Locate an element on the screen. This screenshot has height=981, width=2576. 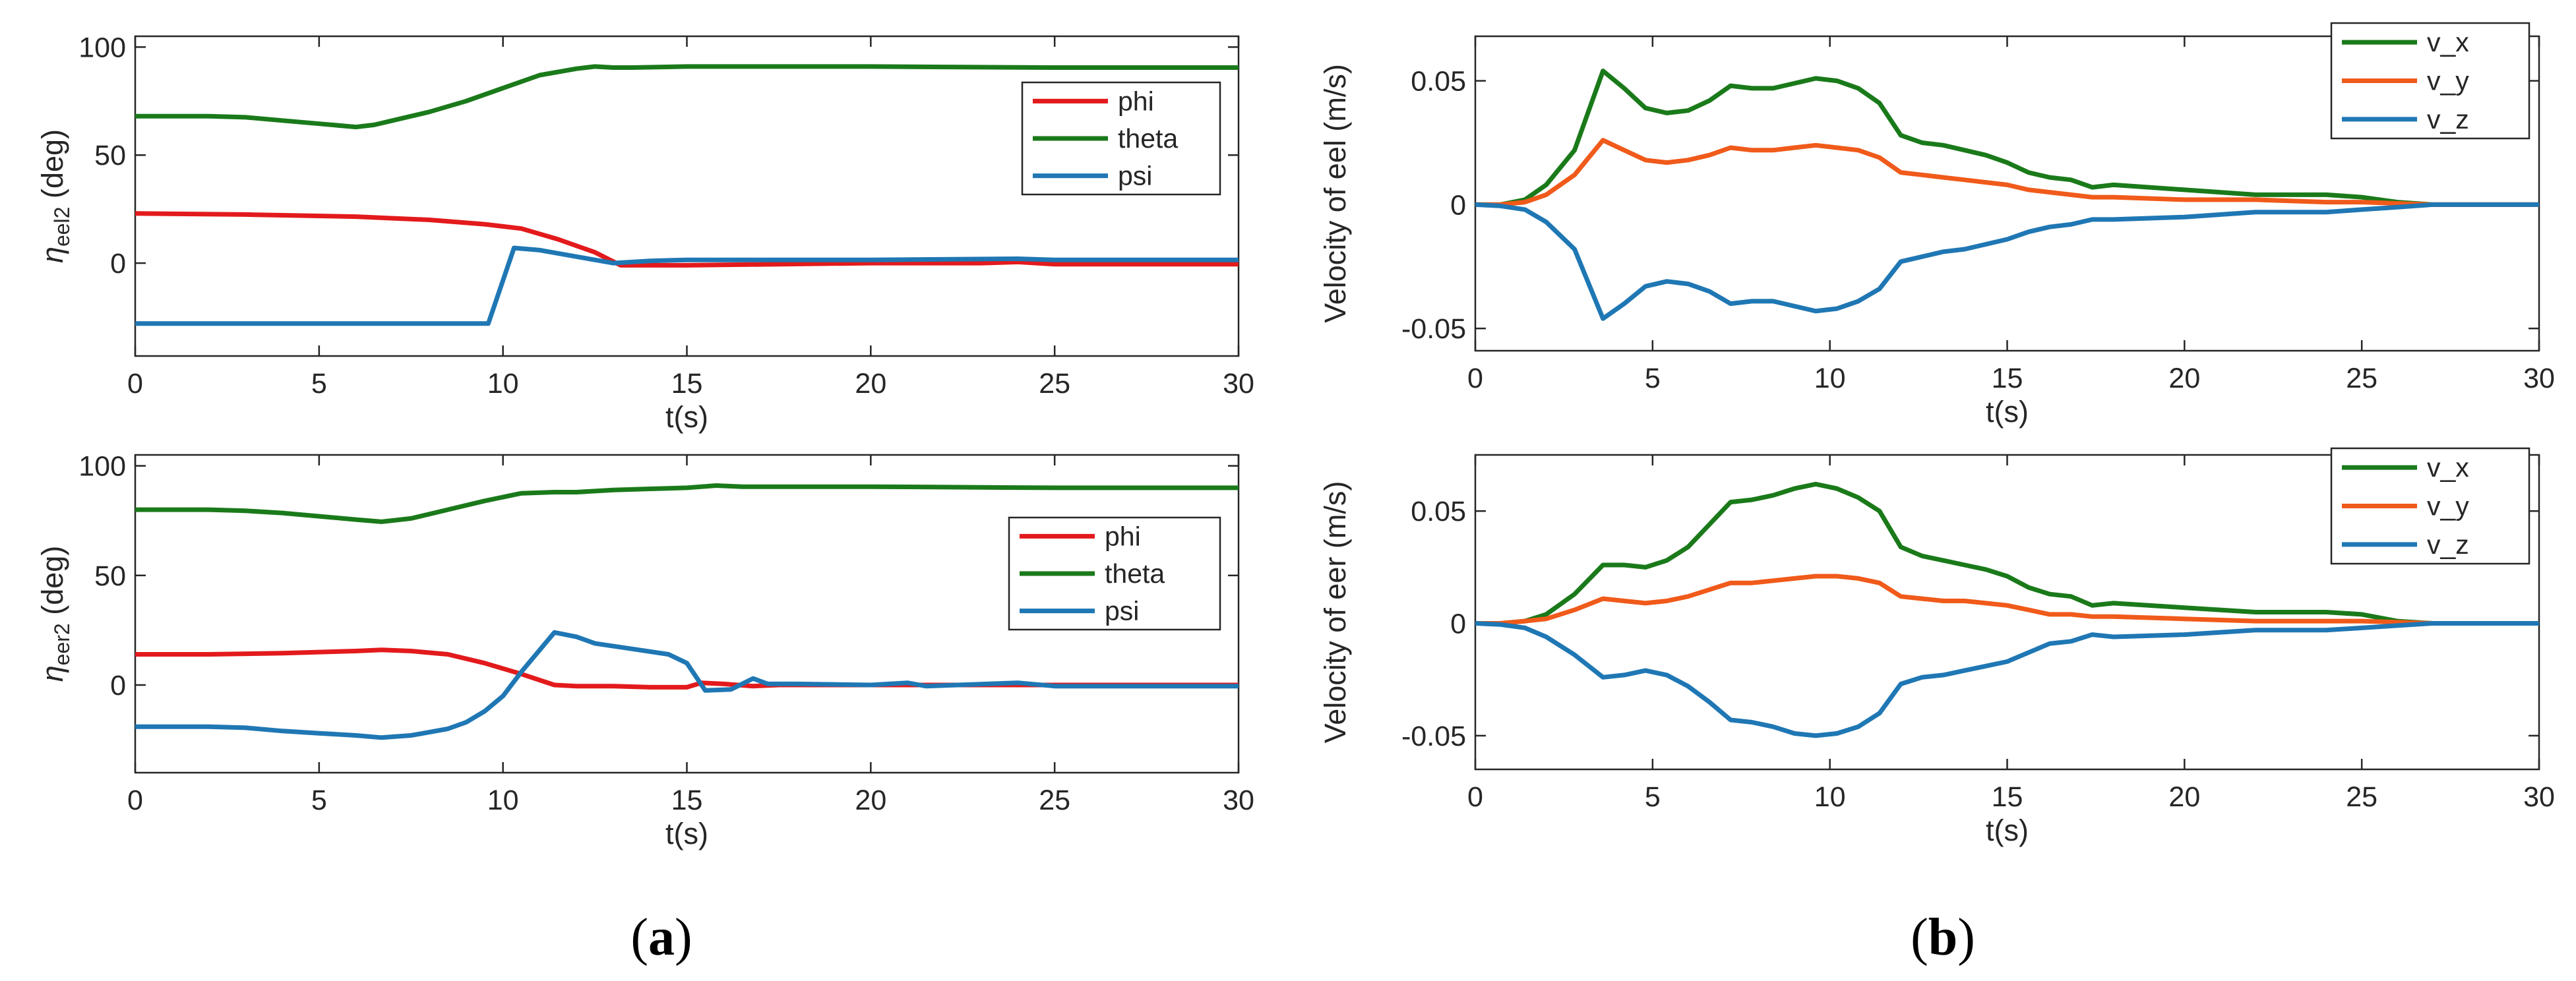
caption-a-close: ) is located at coordinates (683, 937).